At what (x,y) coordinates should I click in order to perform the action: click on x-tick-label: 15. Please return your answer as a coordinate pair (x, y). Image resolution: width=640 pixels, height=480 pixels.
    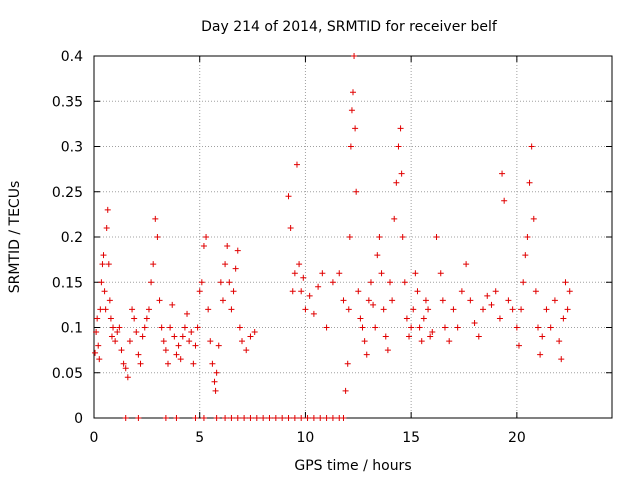
    Looking at the image, I should click on (411, 438).